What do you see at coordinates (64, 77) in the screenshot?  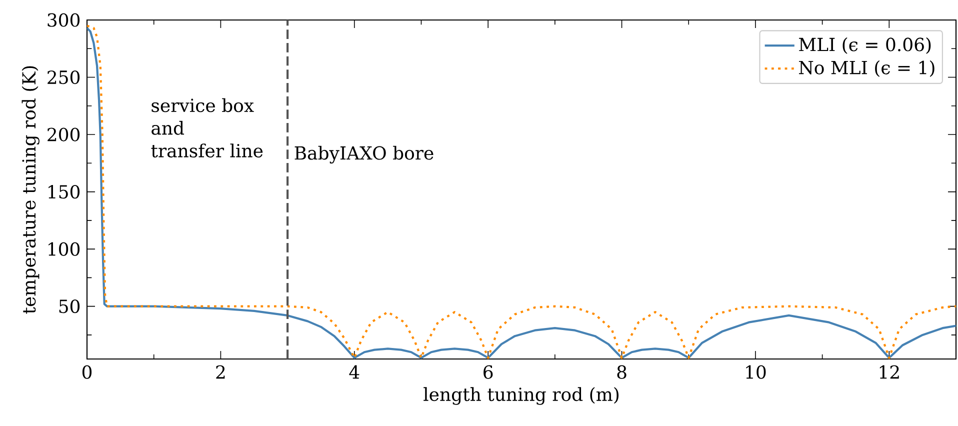 I see `y-tick-label: 250` at bounding box center [64, 77].